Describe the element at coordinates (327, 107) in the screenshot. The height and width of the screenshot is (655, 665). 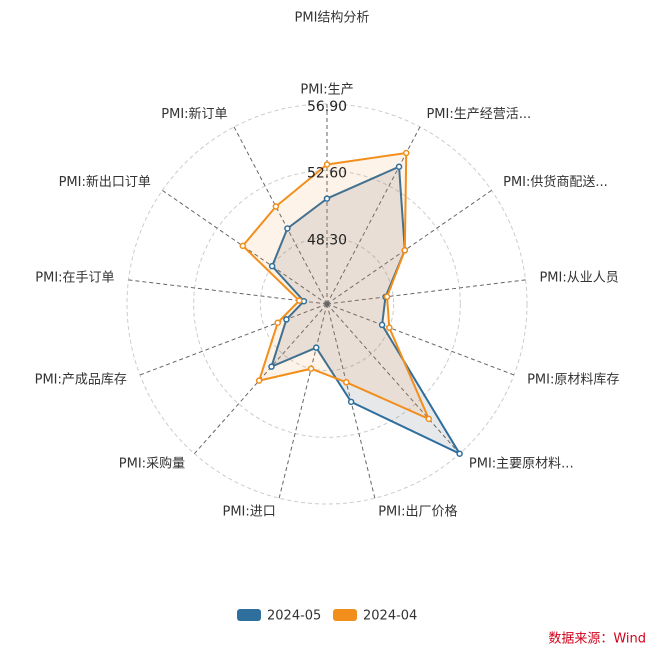
I see `radial-tick-label: 56.90` at that location.